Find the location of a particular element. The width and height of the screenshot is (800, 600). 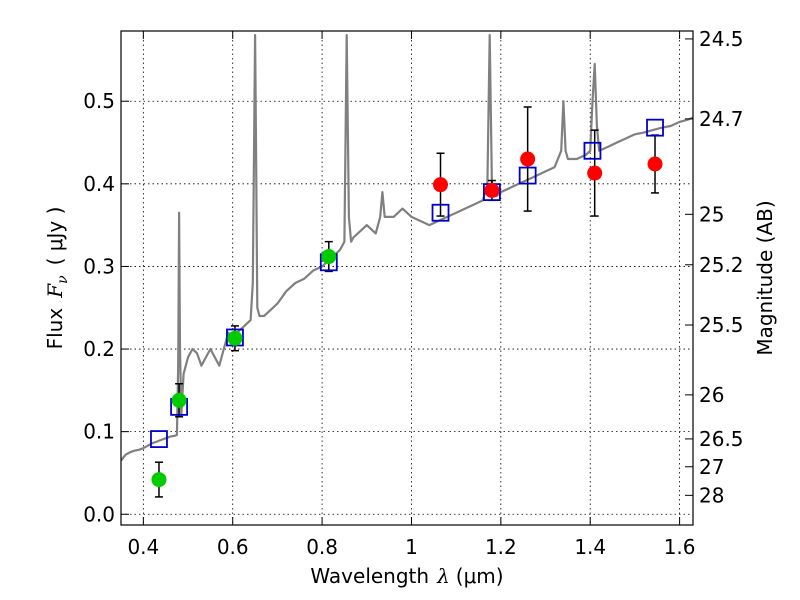

y2-tick-label: 27 is located at coordinates (711, 467).